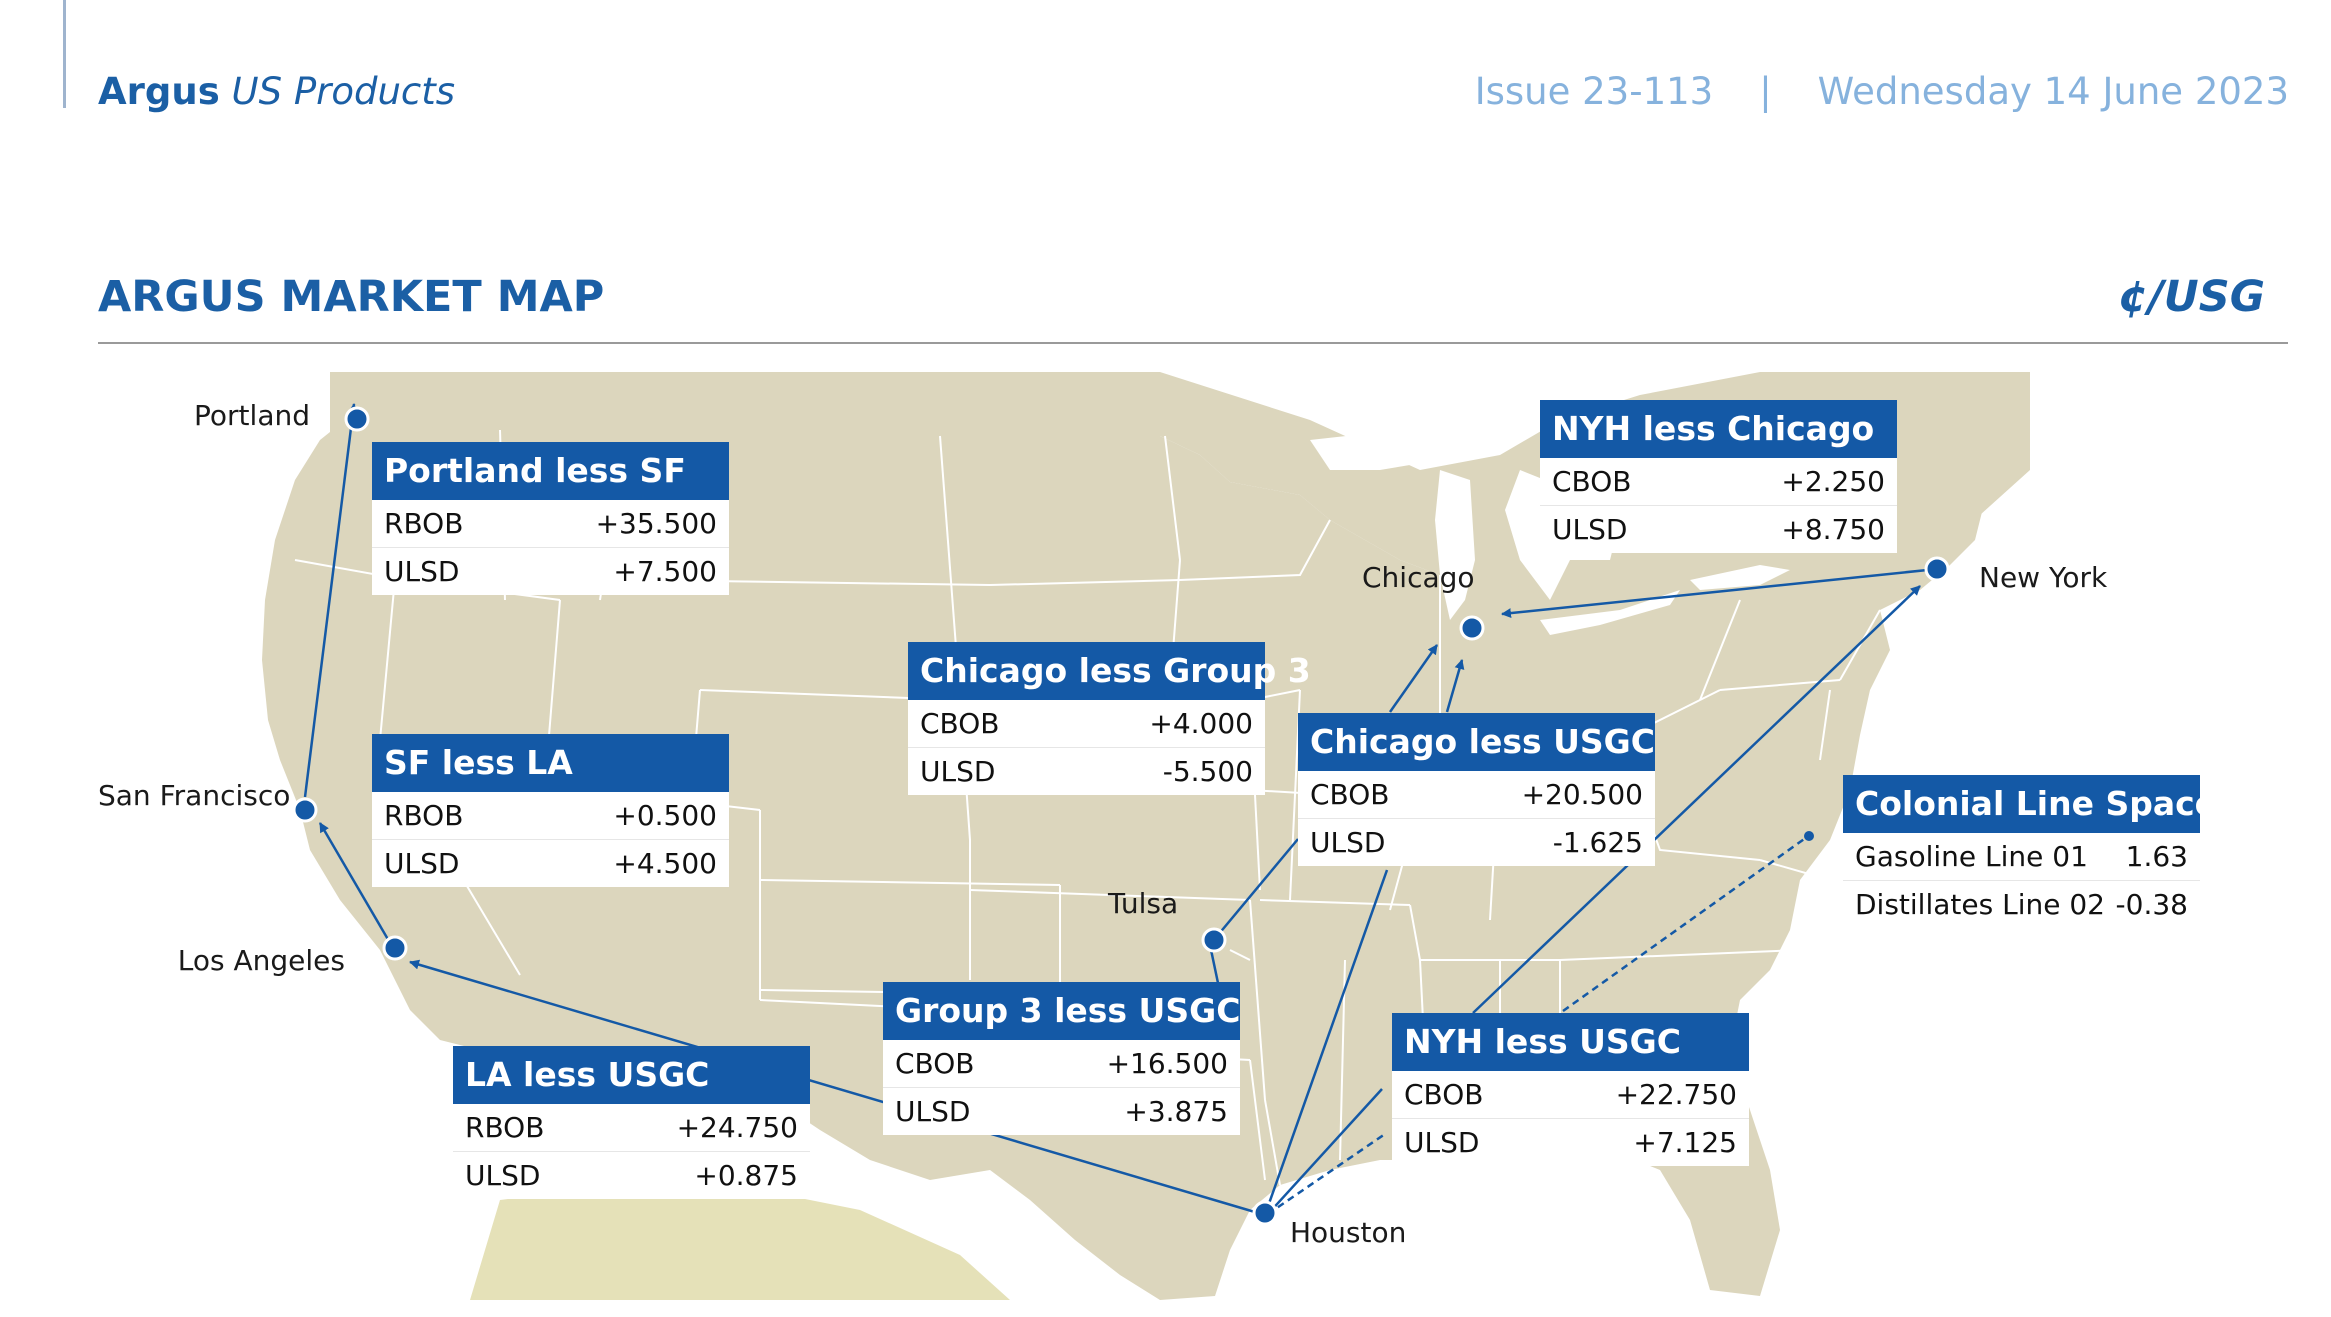 The height and width of the screenshot is (1317, 2331). I want to click on spread-value: +35.500, so click(656, 523).